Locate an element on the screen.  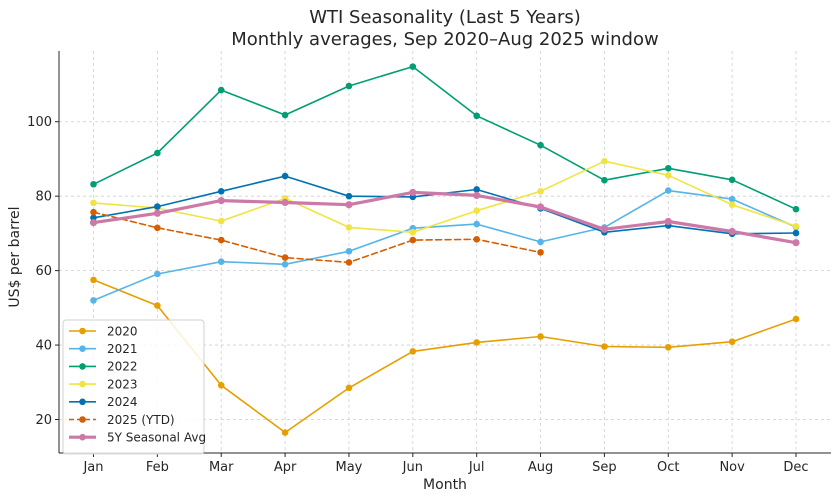
x-tick-label: Nov is located at coordinates (732, 467).